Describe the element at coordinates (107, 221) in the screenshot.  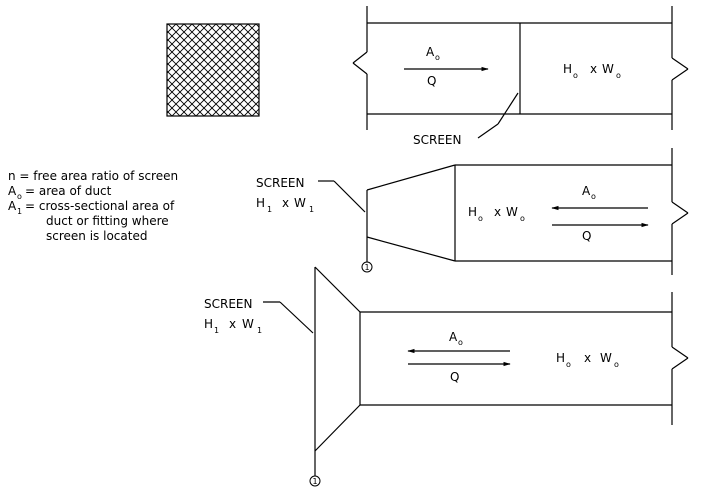
I see `svg-text: duct or fitting where` at that location.